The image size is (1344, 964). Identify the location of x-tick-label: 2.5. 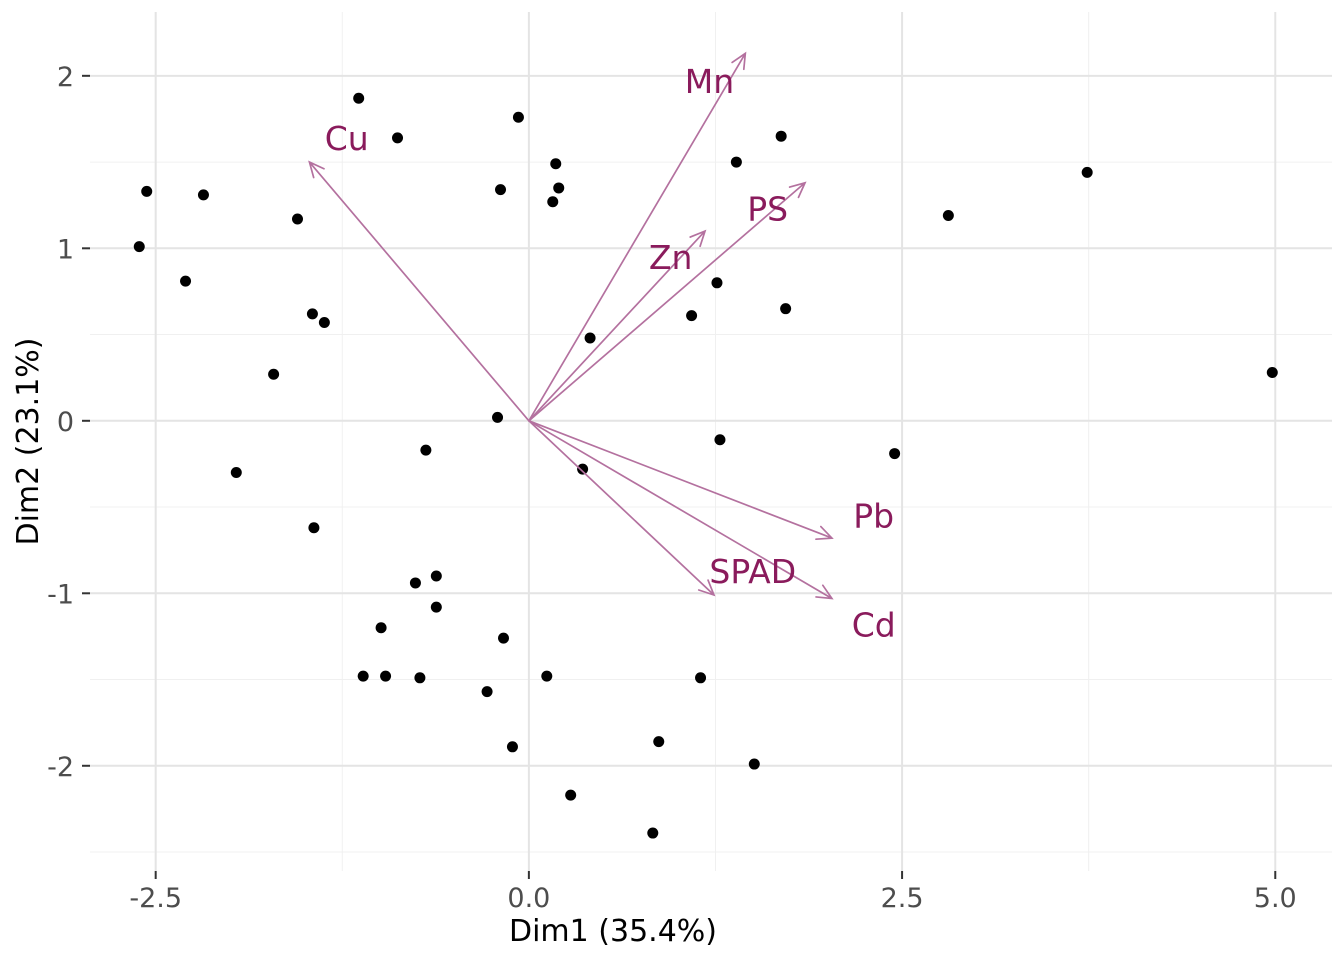
(902, 898).